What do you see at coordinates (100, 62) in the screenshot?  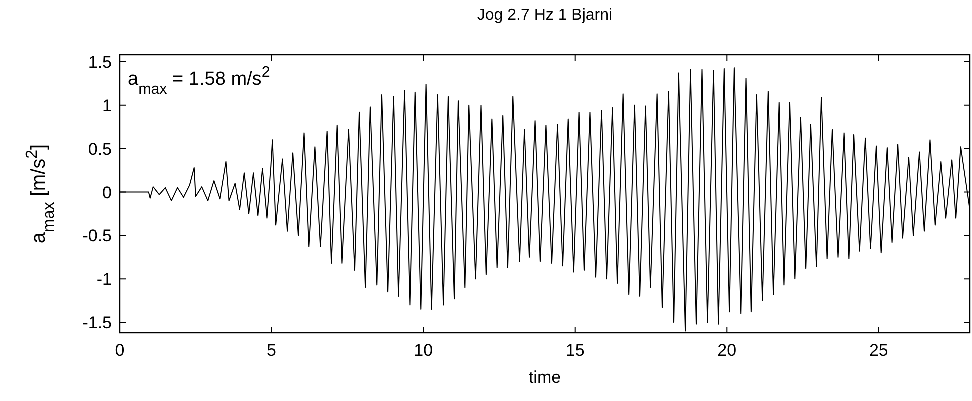 I see `y-tick-label: 1.5` at bounding box center [100, 62].